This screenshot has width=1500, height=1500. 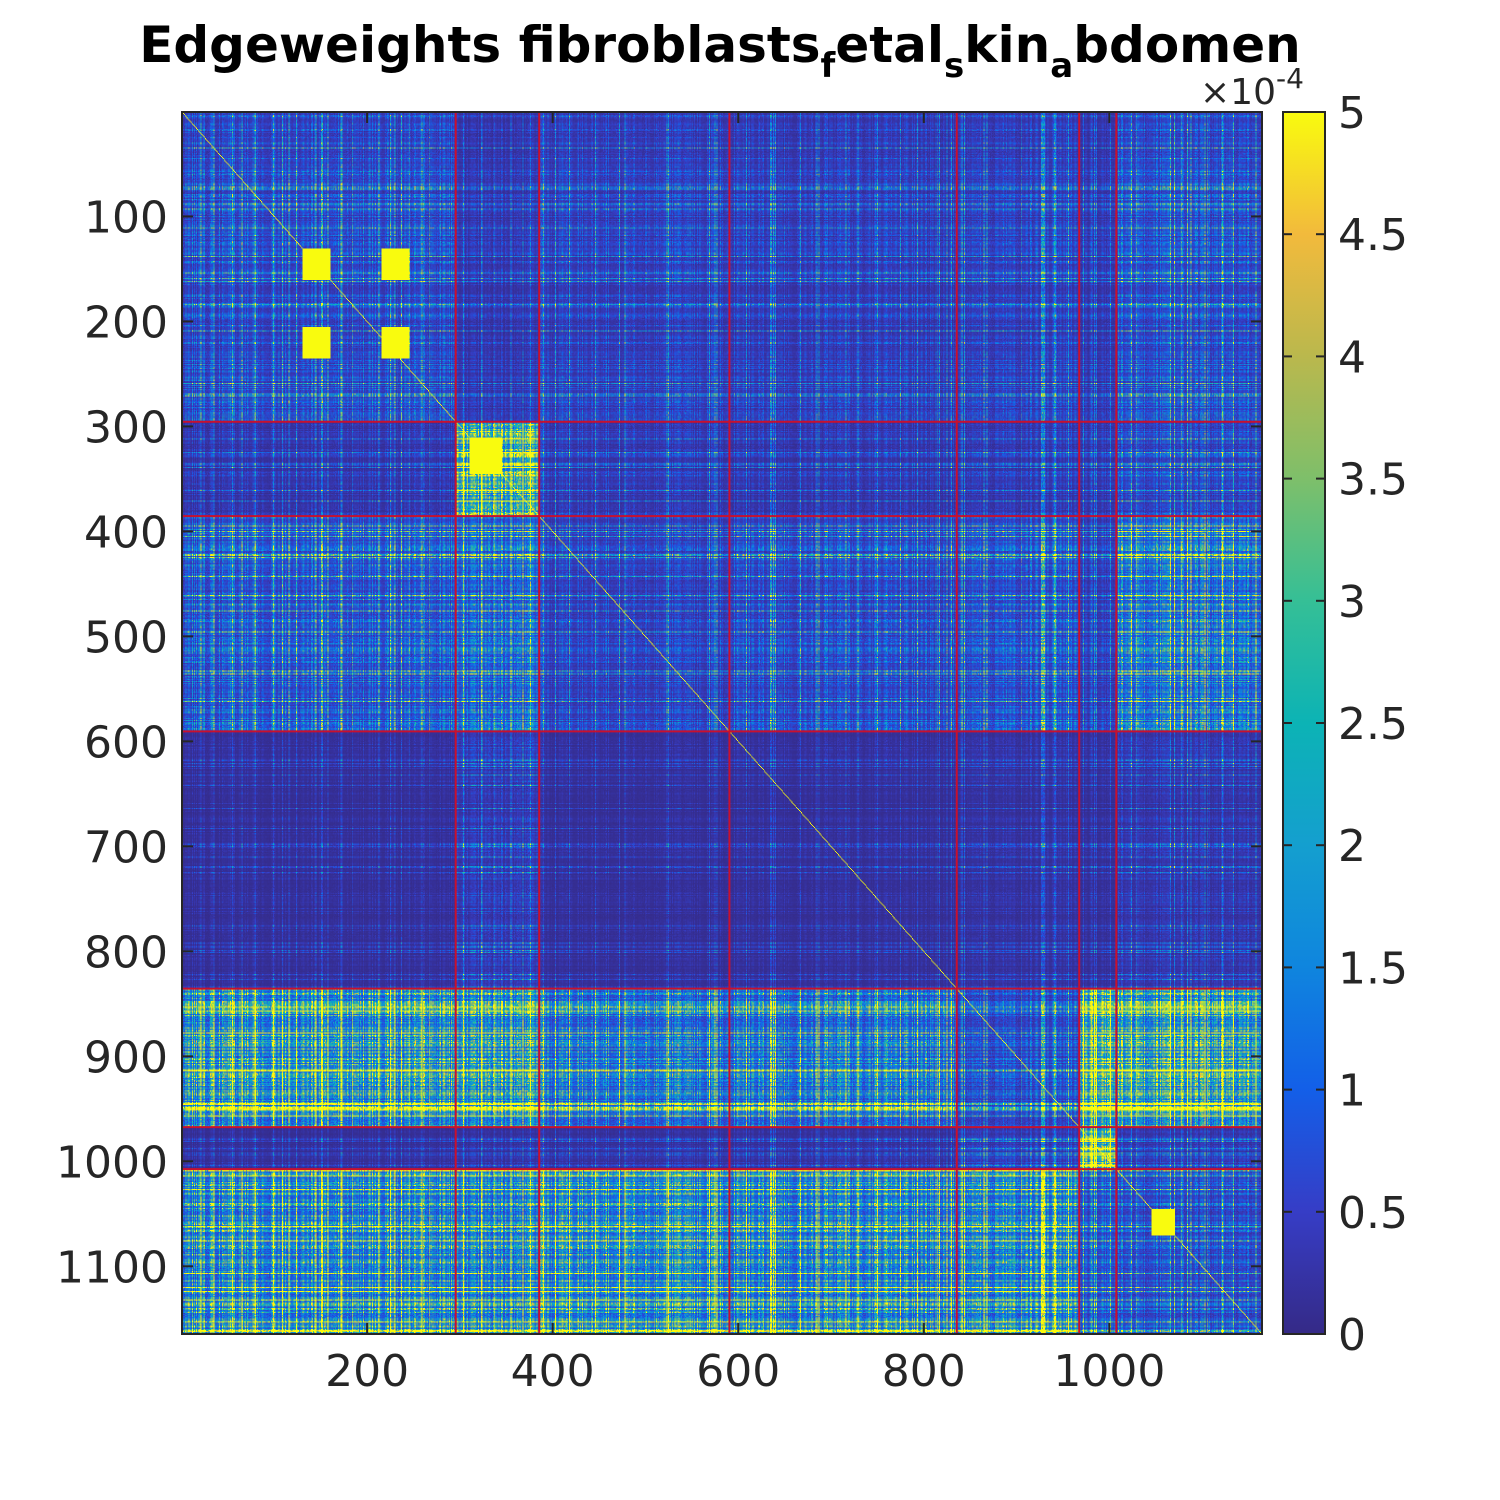 I want to click on y-tick-label: 100, so click(x=126, y=217).